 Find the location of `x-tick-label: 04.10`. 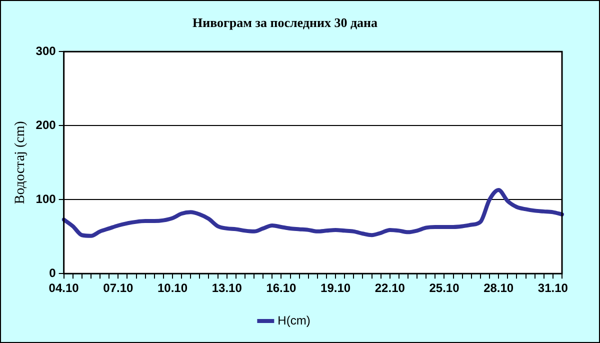

x-tick-label: 04.10 is located at coordinates (64, 288).